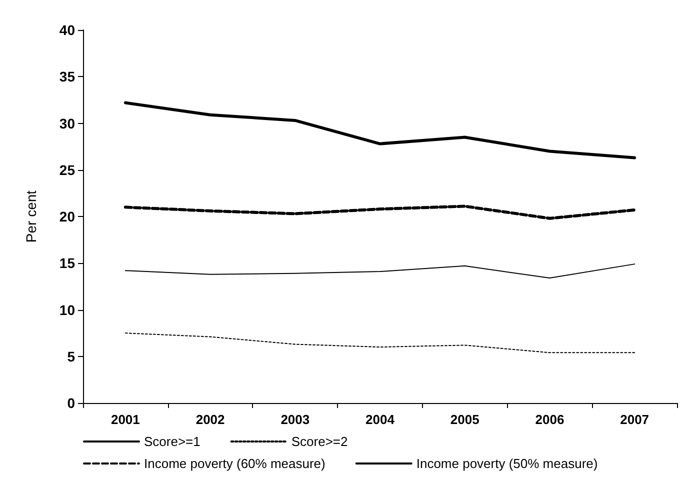 The width and height of the screenshot is (697, 487). Describe the element at coordinates (125, 419) in the screenshot. I see `x-tick-label: 2001` at that location.